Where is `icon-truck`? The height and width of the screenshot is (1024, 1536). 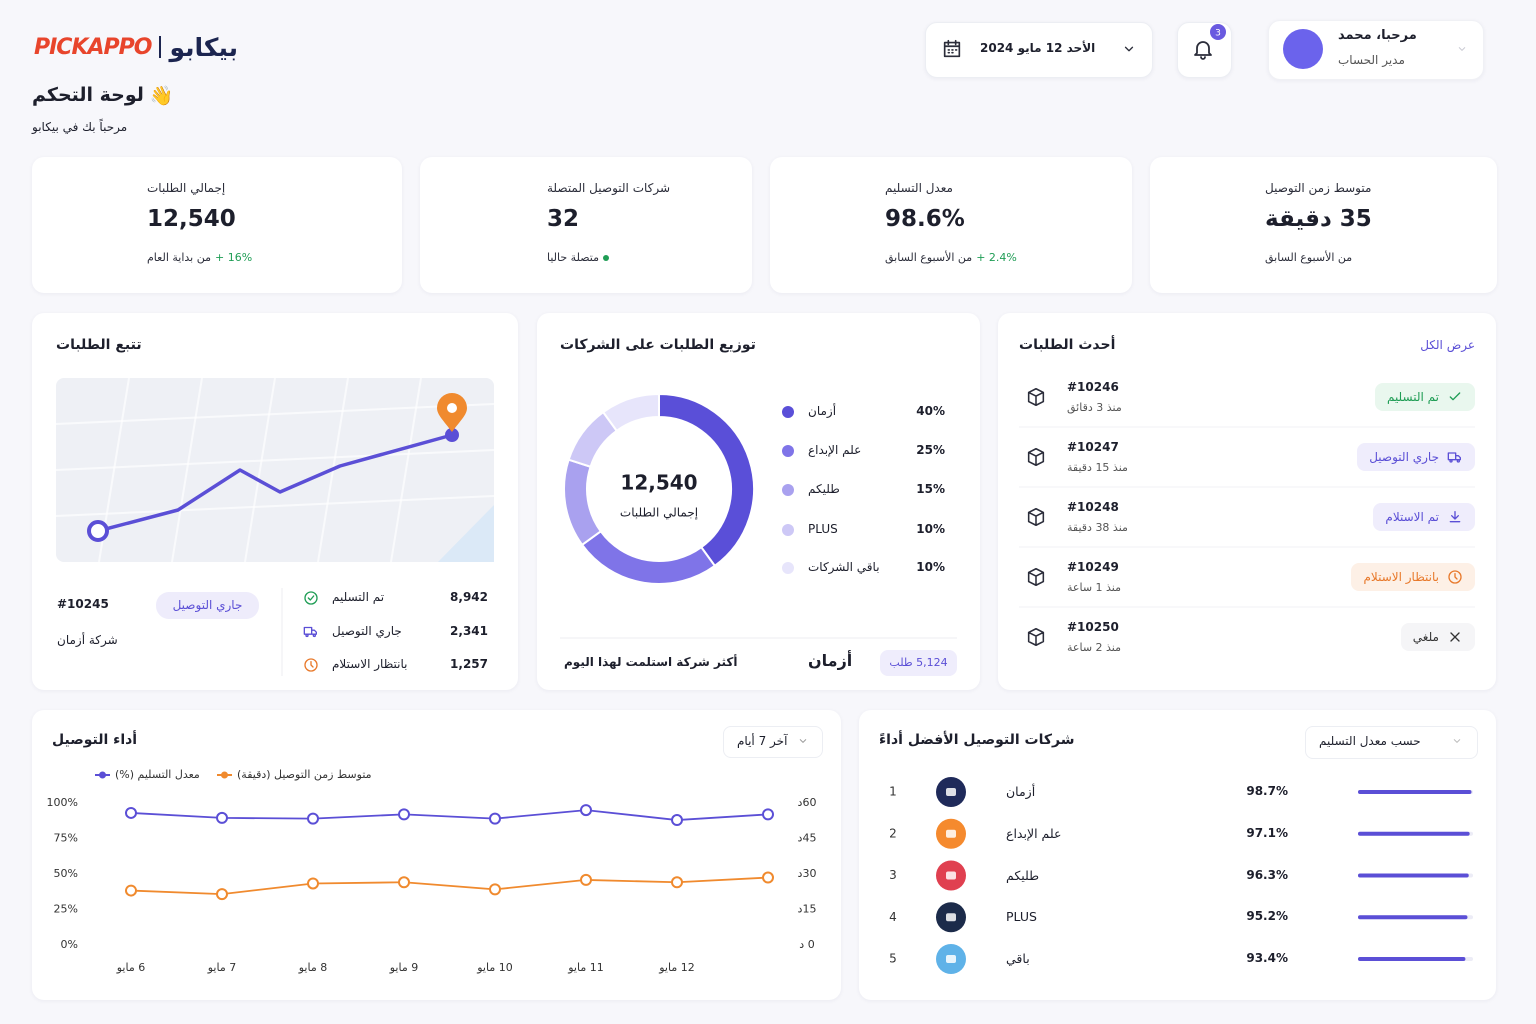 icon-truck is located at coordinates (1454, 457).